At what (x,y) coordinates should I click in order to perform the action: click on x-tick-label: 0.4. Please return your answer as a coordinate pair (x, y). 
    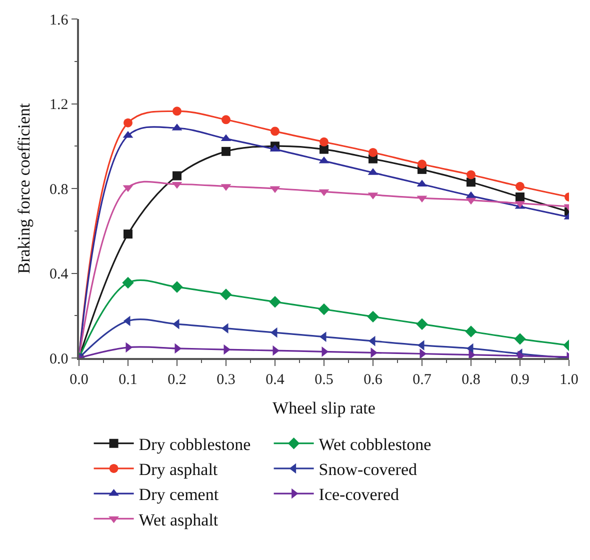
    Looking at the image, I should click on (275, 380).